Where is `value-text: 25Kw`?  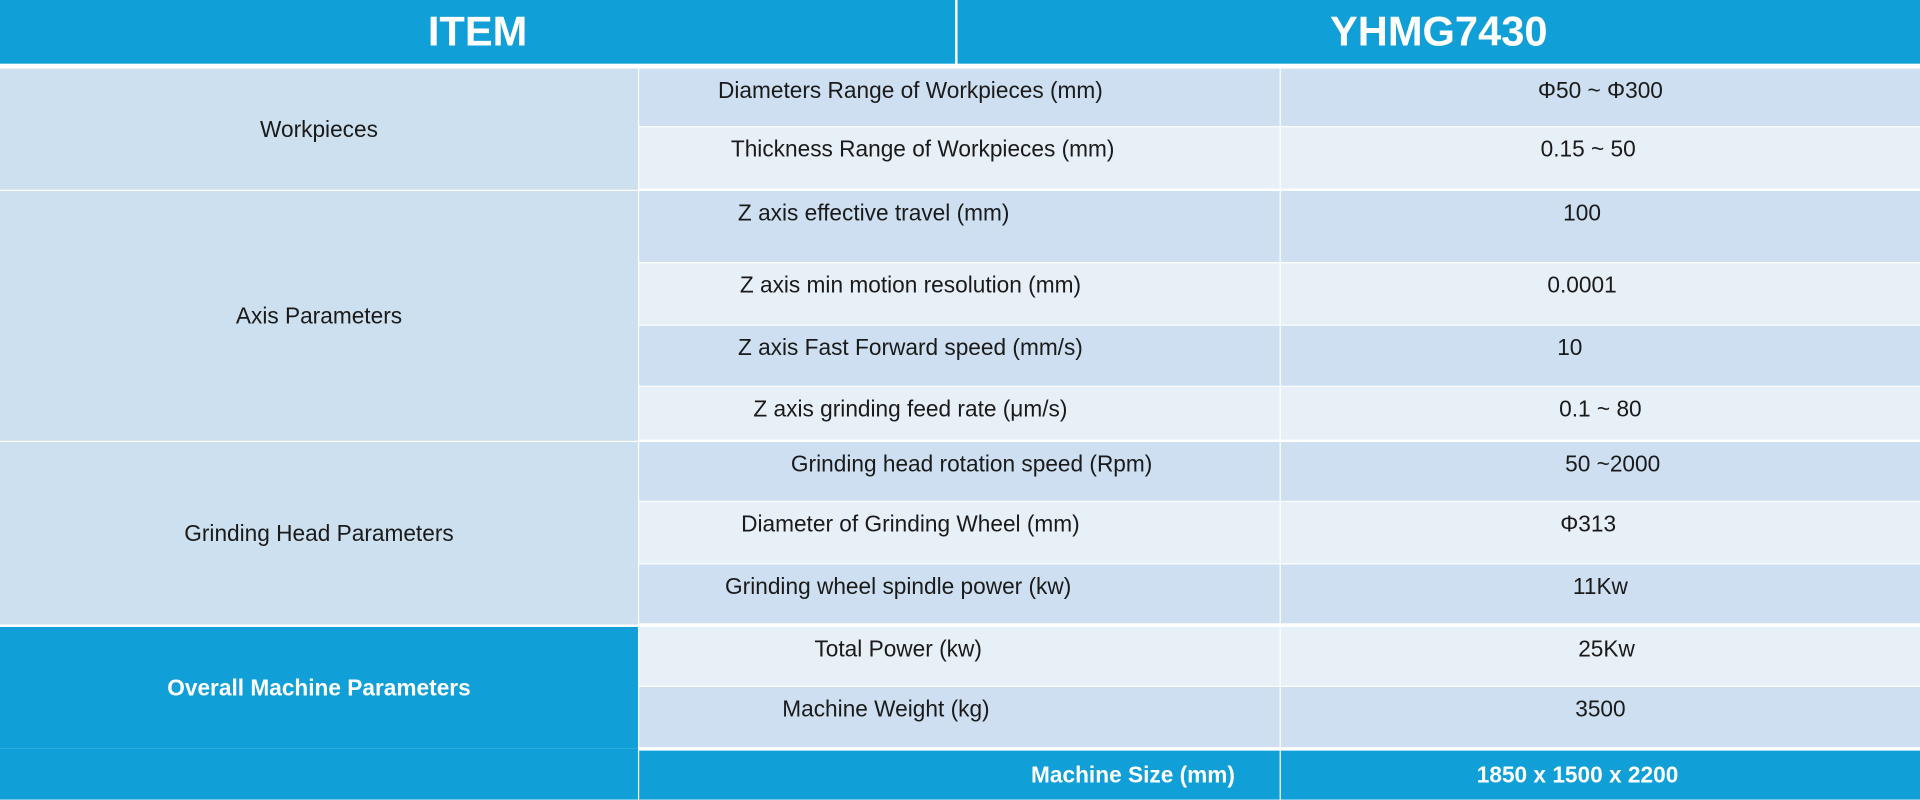 value-text: 25Kw is located at coordinates (1606, 648).